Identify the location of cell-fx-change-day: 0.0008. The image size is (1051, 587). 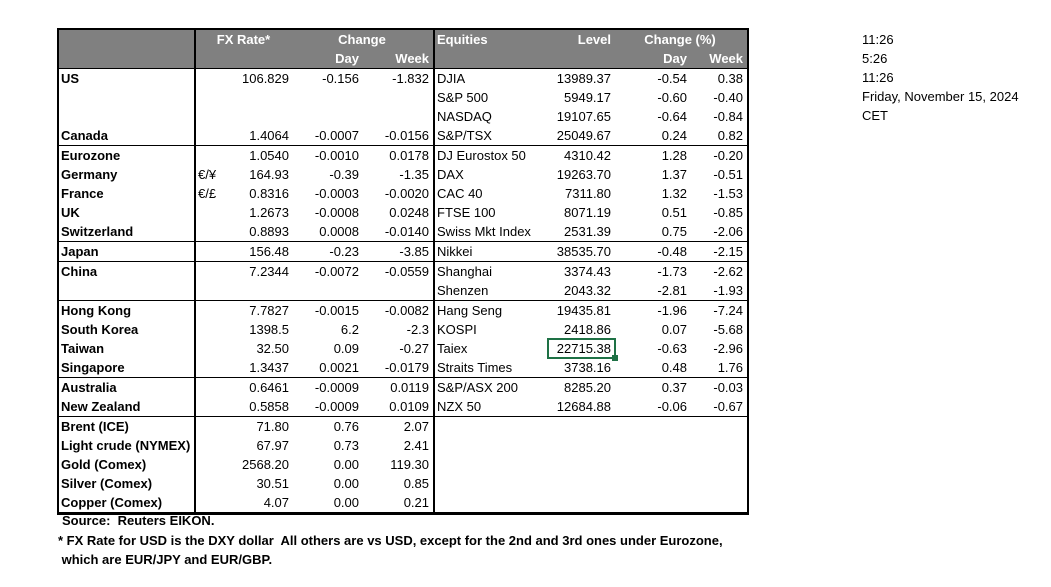
(339, 231).